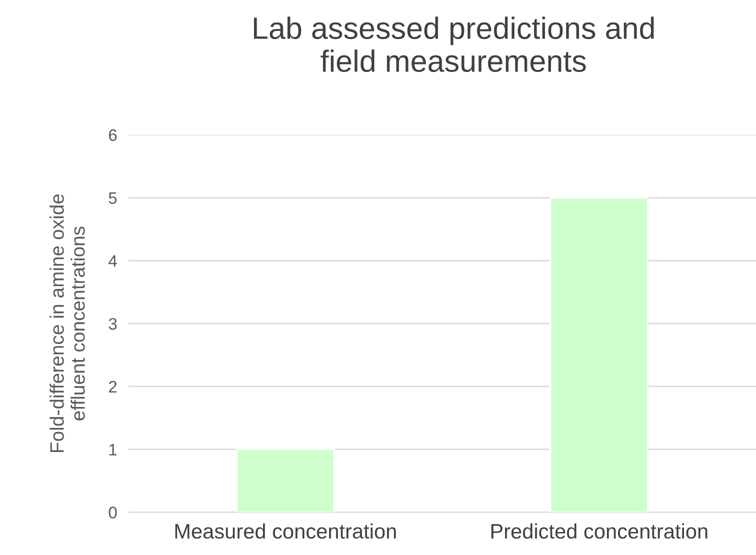 The width and height of the screenshot is (756, 555). Describe the element at coordinates (112, 324) in the screenshot. I see `y-tick-label: 3` at that location.